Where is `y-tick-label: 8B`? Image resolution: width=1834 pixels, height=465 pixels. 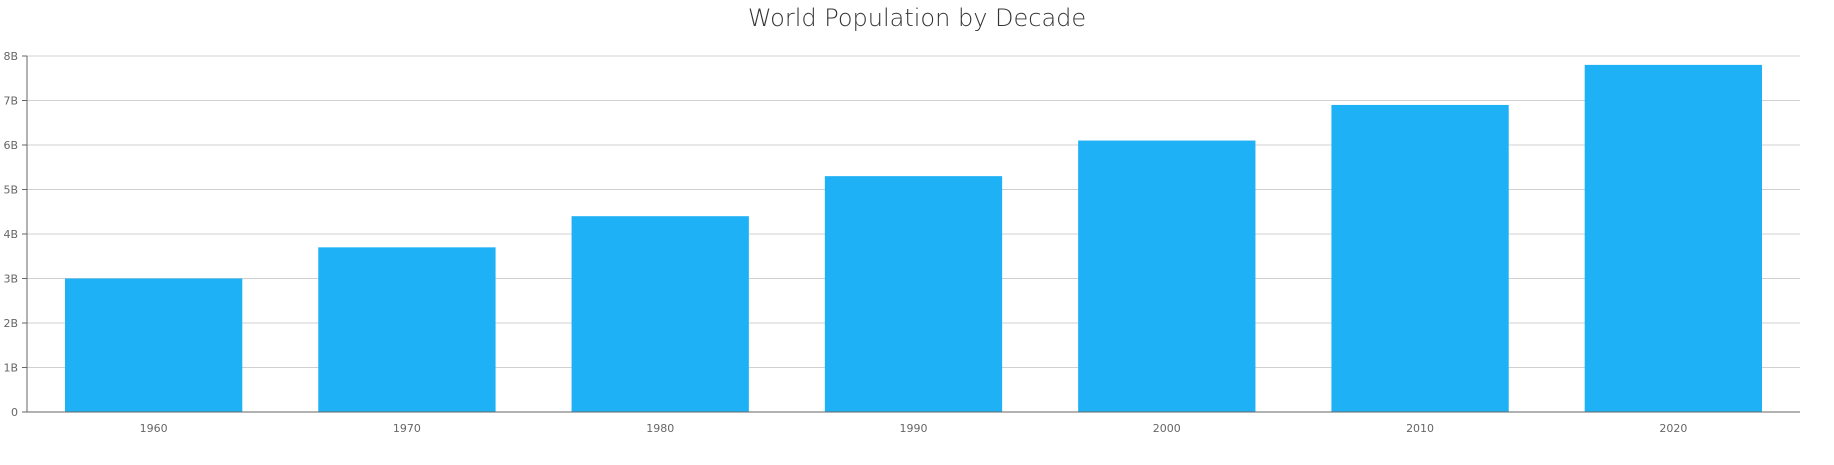 y-tick-label: 8B is located at coordinates (10, 56).